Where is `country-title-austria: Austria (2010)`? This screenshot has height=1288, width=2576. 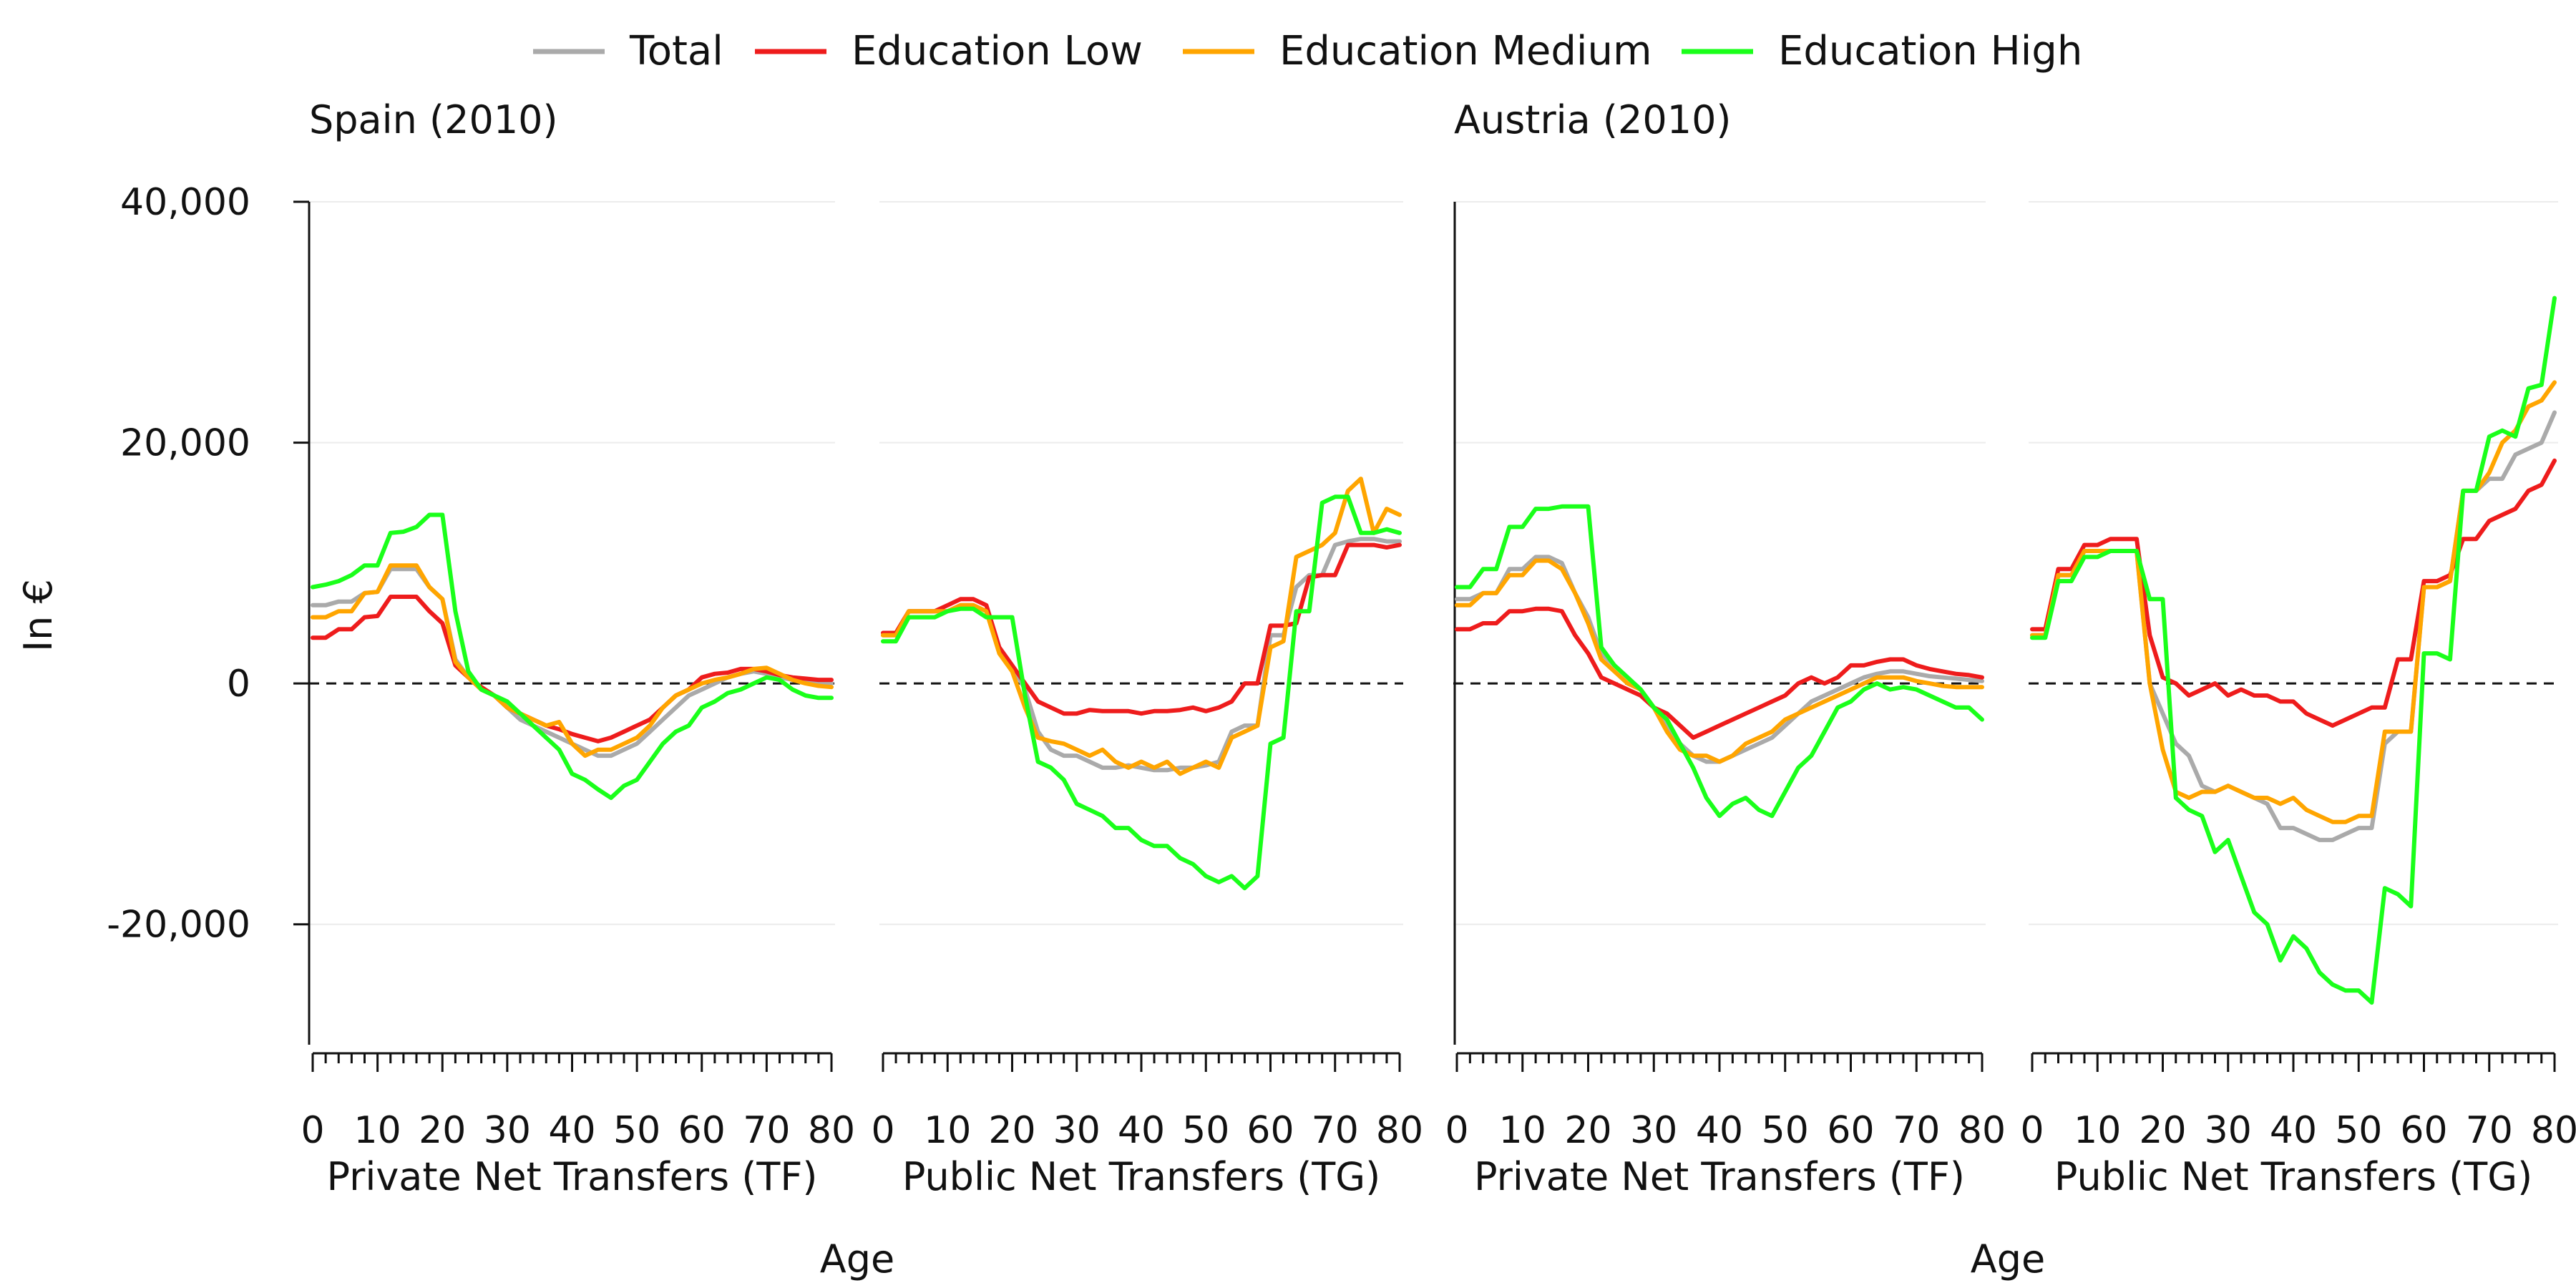 country-title-austria: Austria (2010) is located at coordinates (1593, 119).